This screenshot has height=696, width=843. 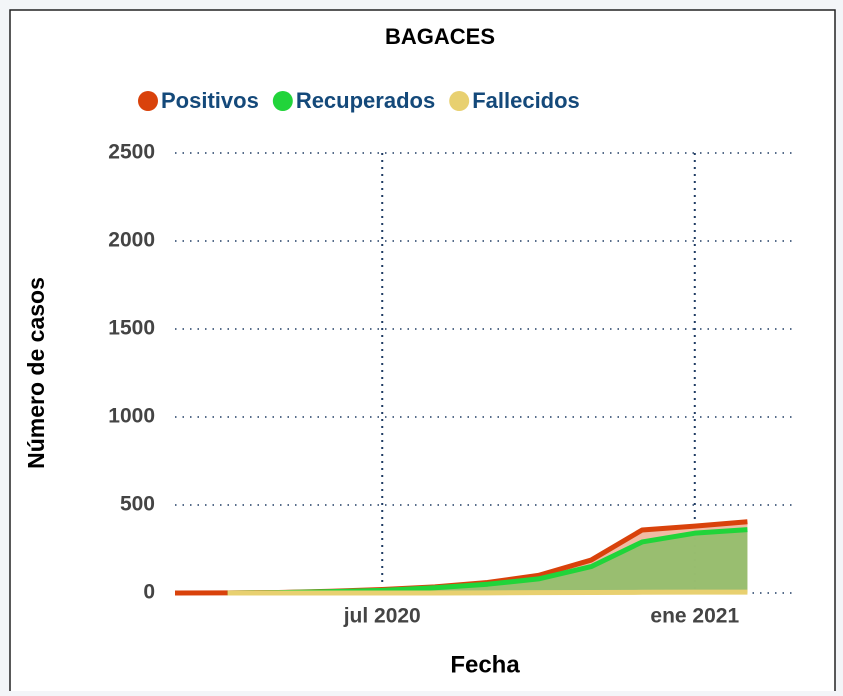 I want to click on chart-title: BAGACES, so click(x=440, y=36).